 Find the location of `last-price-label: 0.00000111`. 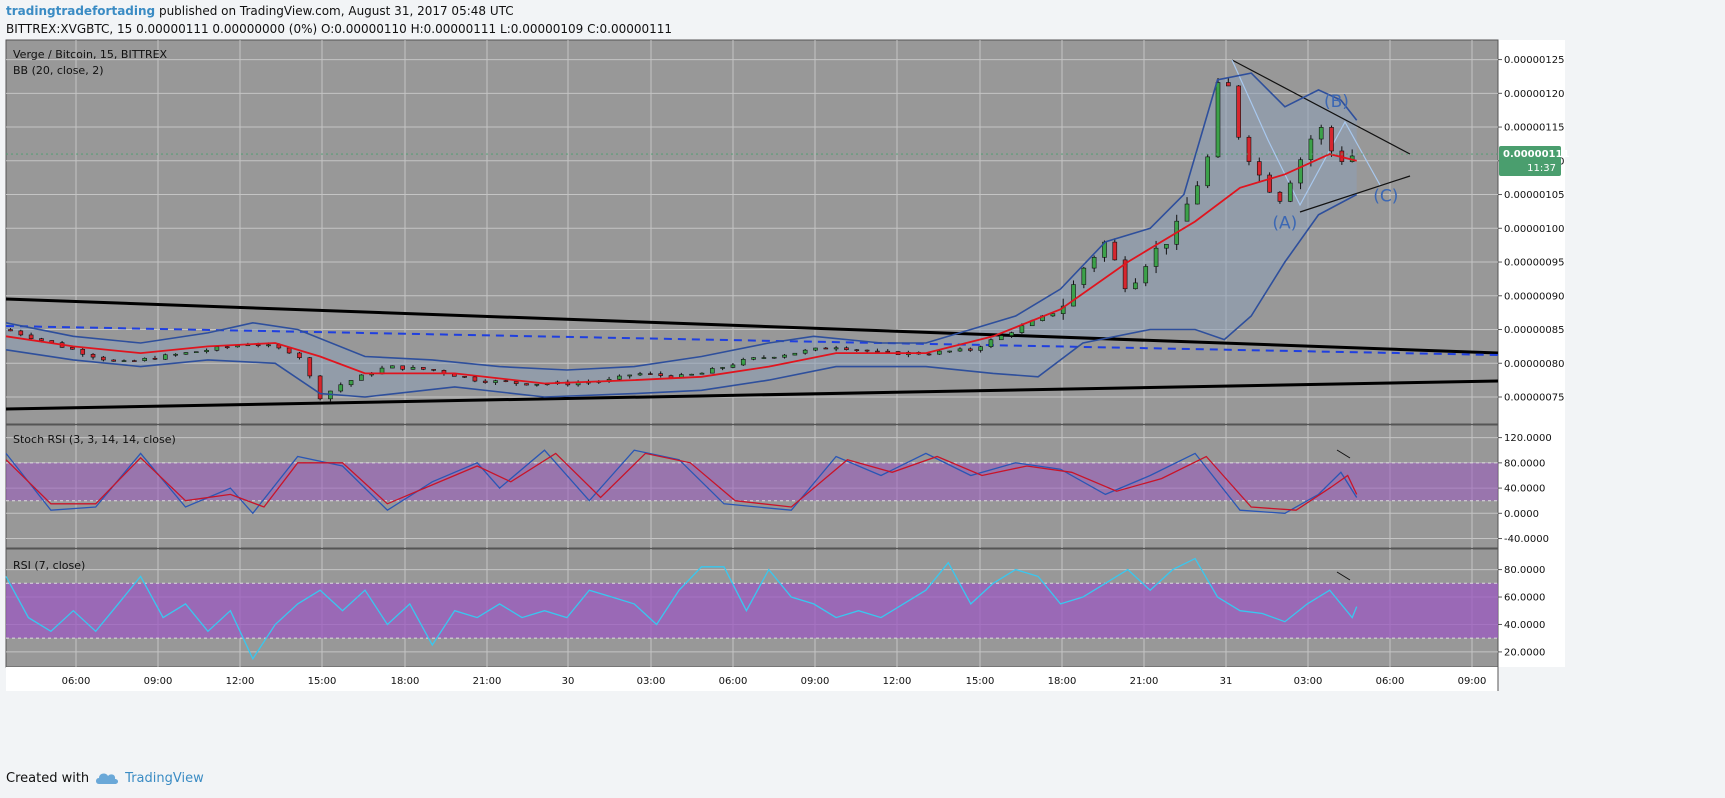

last-price-label: 0.00000111 is located at coordinates (1536, 154).